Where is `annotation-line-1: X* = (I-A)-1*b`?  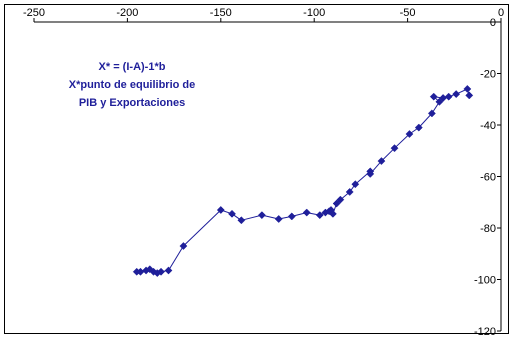
annotation-line-1: X* = (I-A)-1*b is located at coordinates (132, 67).